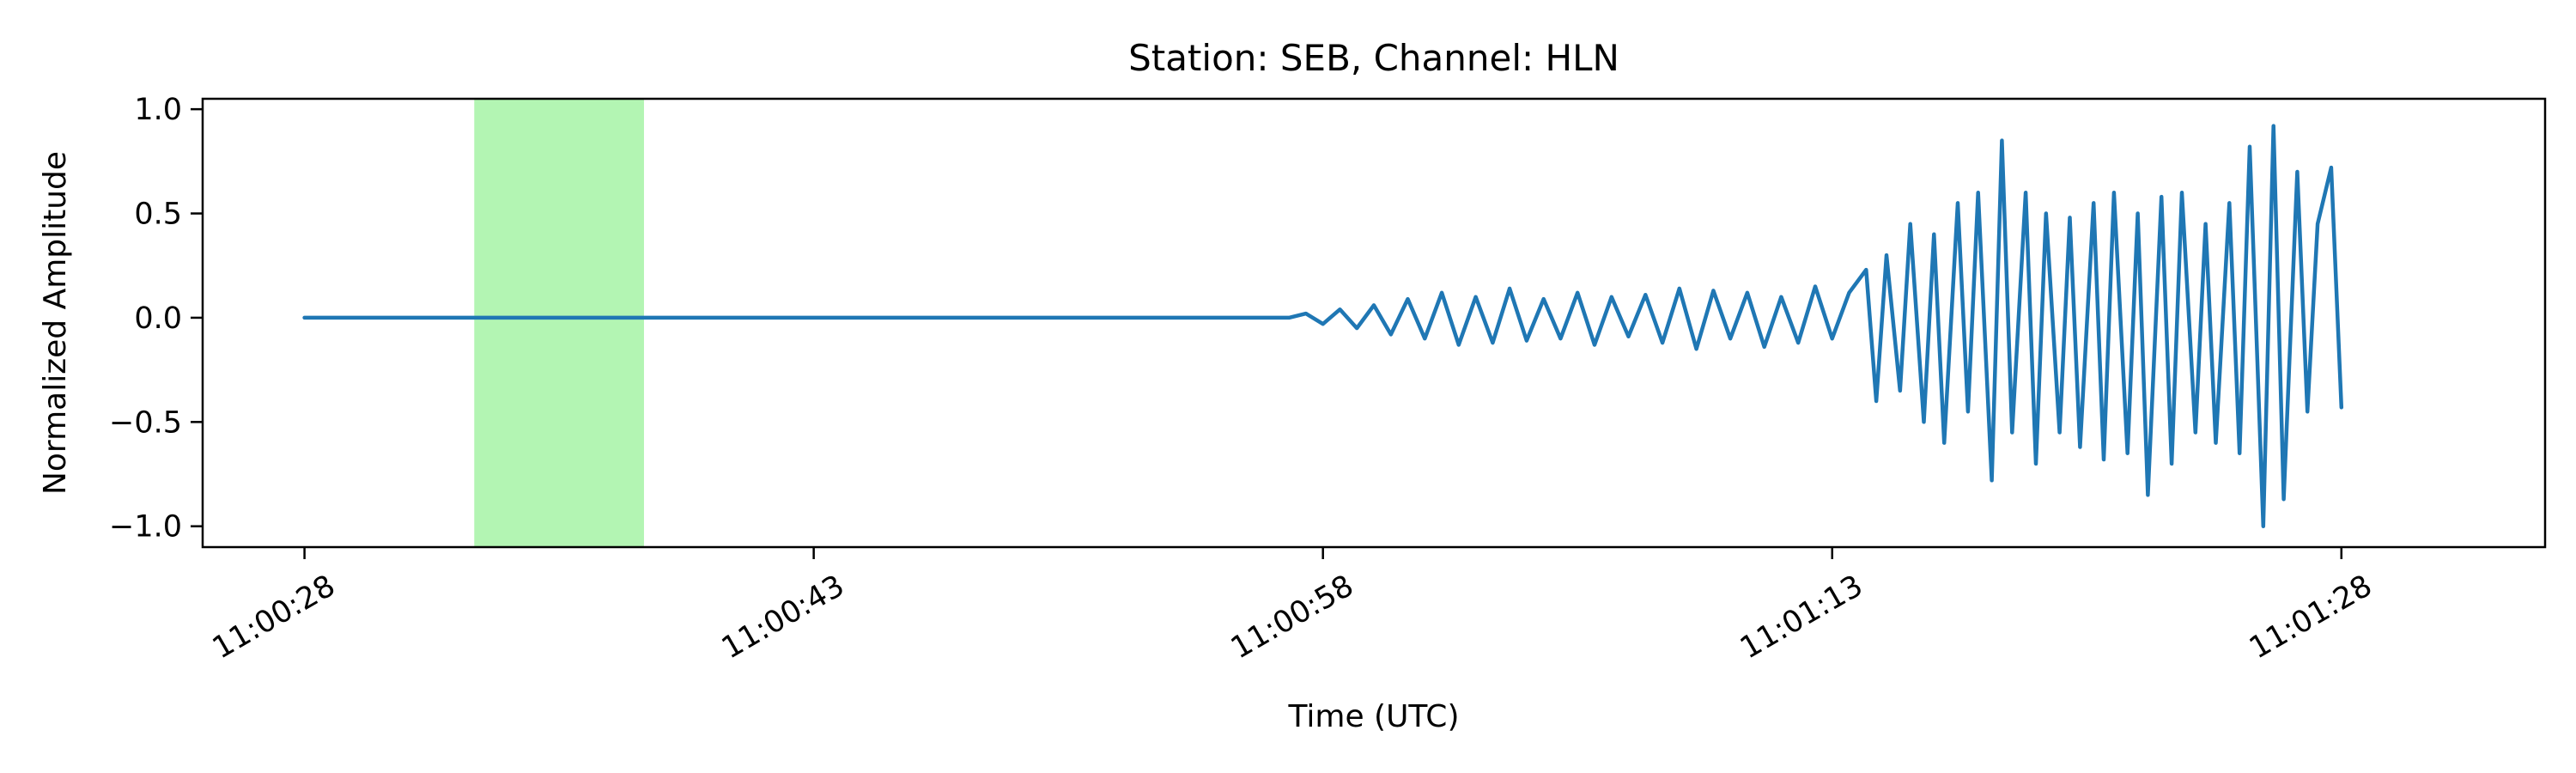  What do you see at coordinates (158, 215) in the screenshot?
I see `y-tick-label: 0.5` at bounding box center [158, 215].